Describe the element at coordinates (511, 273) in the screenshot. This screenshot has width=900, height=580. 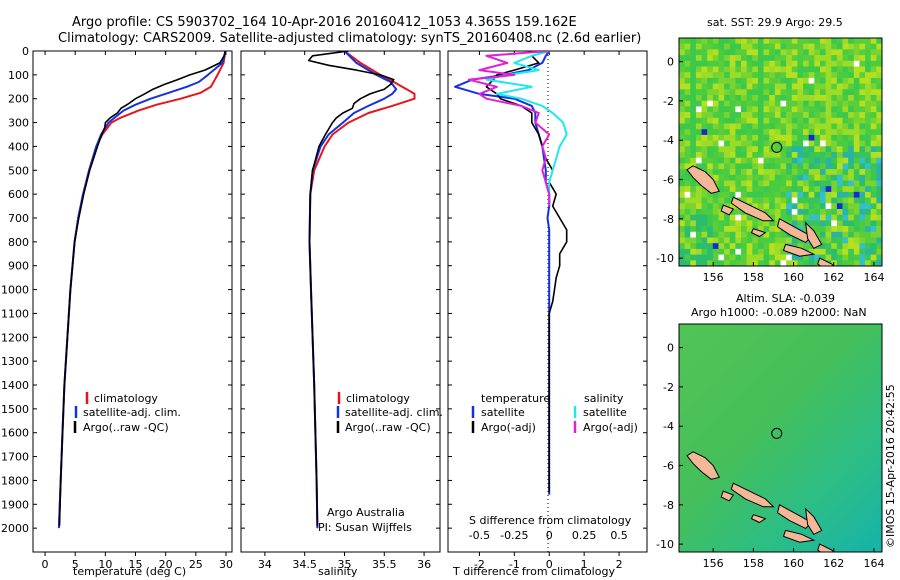
I see `difference-lines` at that location.